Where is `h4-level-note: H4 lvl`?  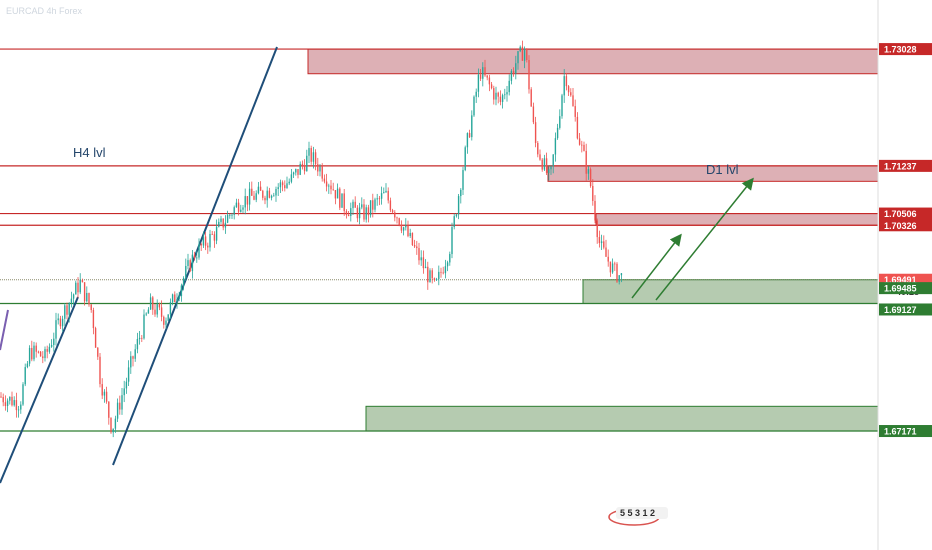 h4-level-note: H4 lvl is located at coordinates (89, 152).